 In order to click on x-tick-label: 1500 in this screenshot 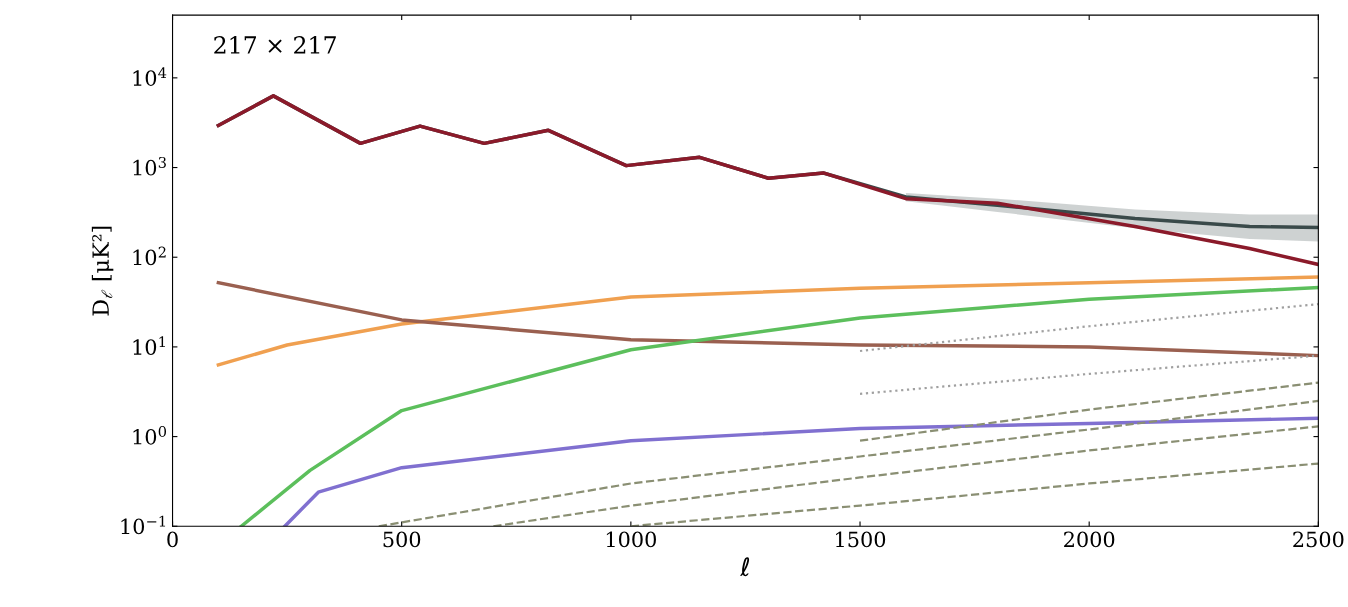, I will do `click(861, 539)`.